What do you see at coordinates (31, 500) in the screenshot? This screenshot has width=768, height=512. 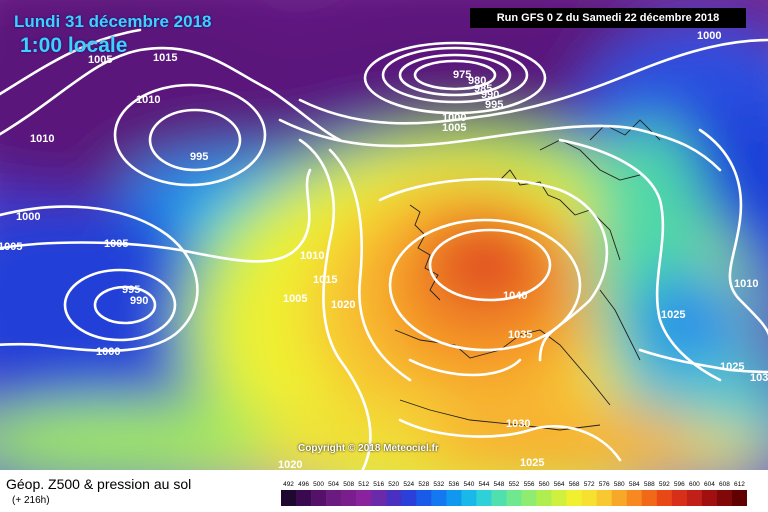 I see `forecast-offset: (+ 216h)` at bounding box center [31, 500].